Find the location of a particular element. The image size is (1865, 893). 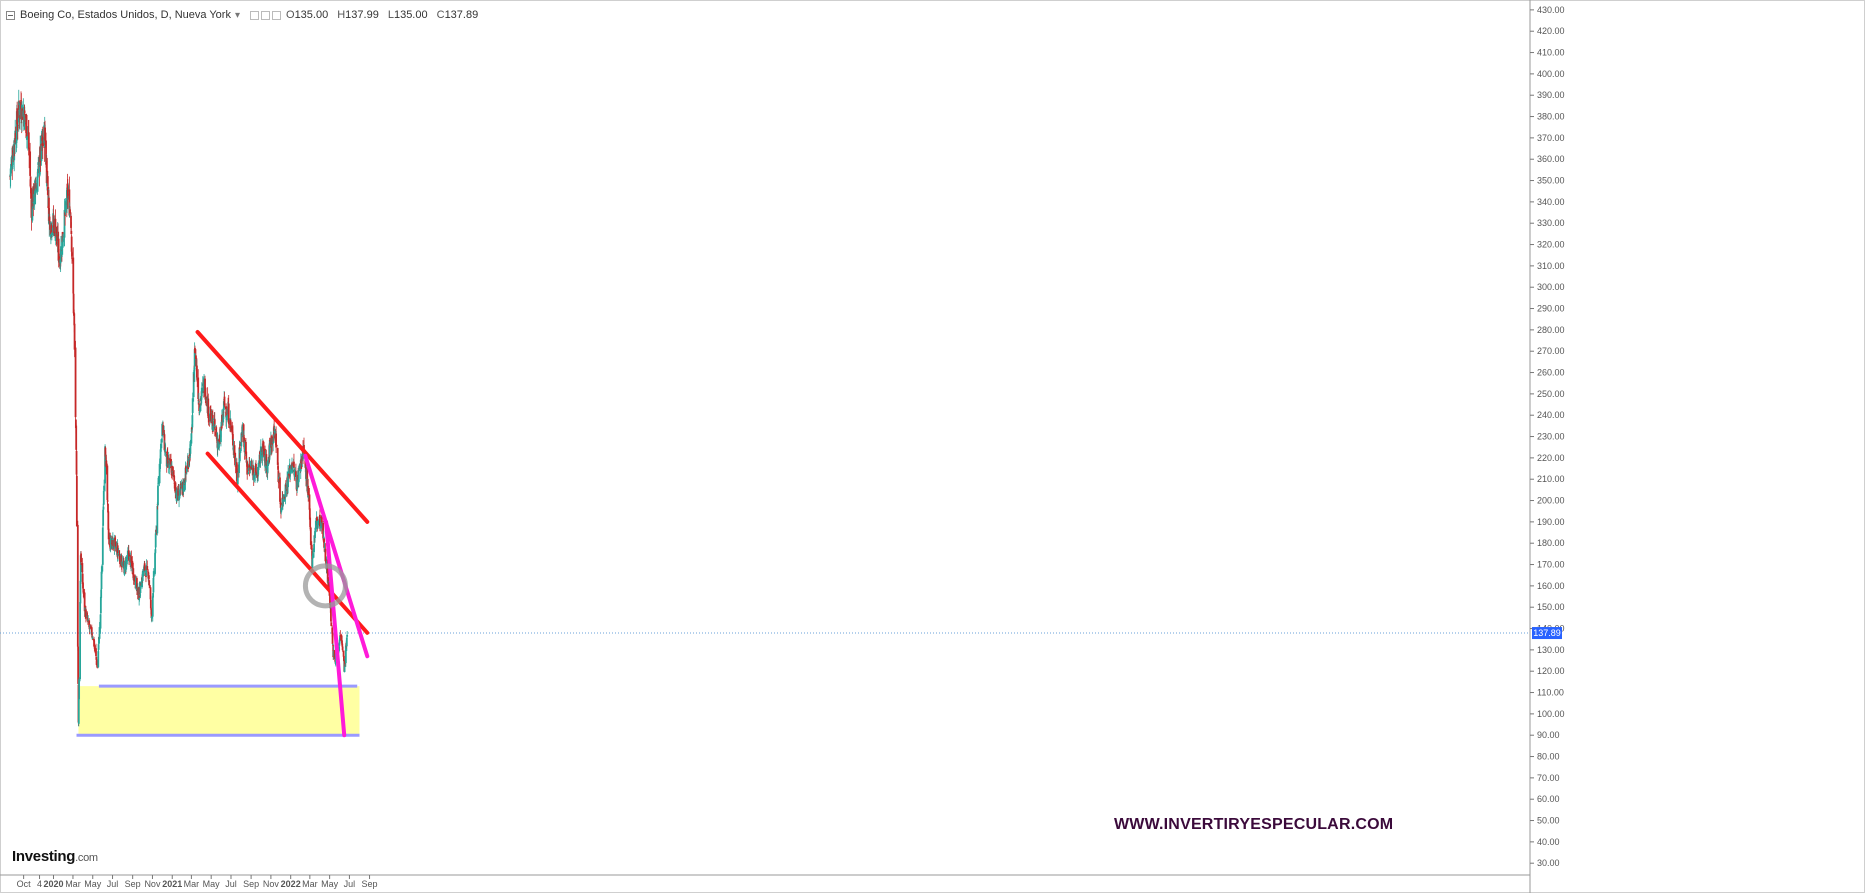

x-tick-label: 2020 is located at coordinates (53, 884).